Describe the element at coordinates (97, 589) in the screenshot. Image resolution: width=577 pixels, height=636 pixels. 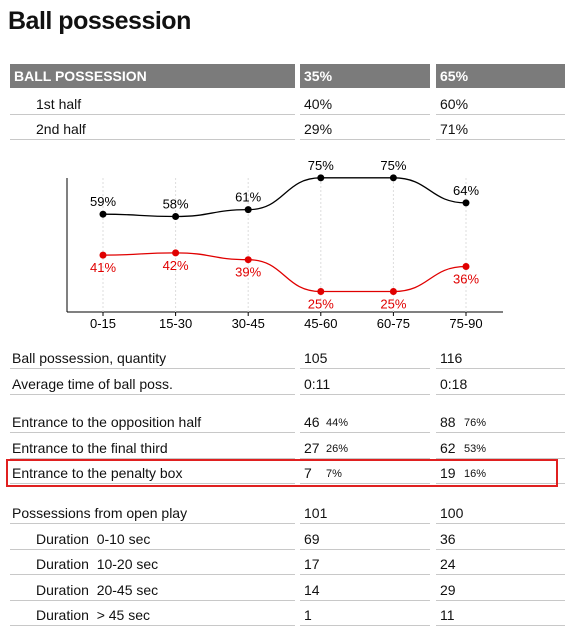
I see `cell: Duration 20-45 sec` at that location.